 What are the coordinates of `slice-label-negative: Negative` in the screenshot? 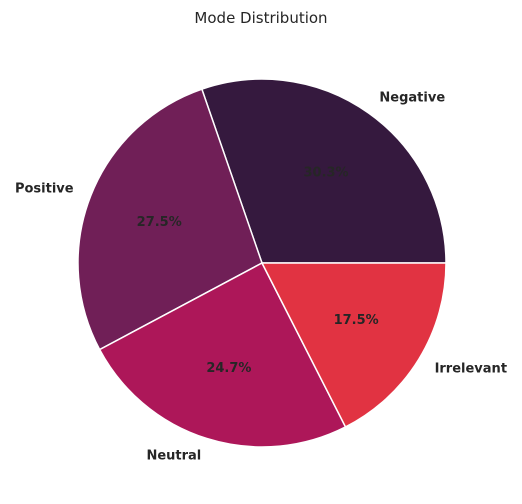 It's located at (412, 98).